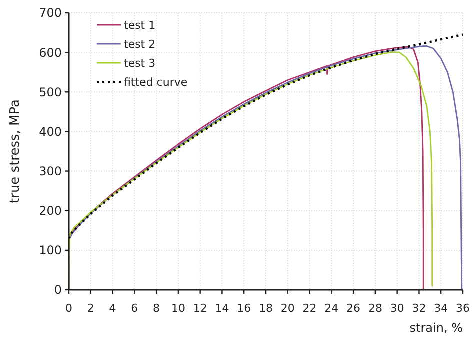  What do you see at coordinates (353, 308) in the screenshot?
I see `x-tick-label: 26` at bounding box center [353, 308].